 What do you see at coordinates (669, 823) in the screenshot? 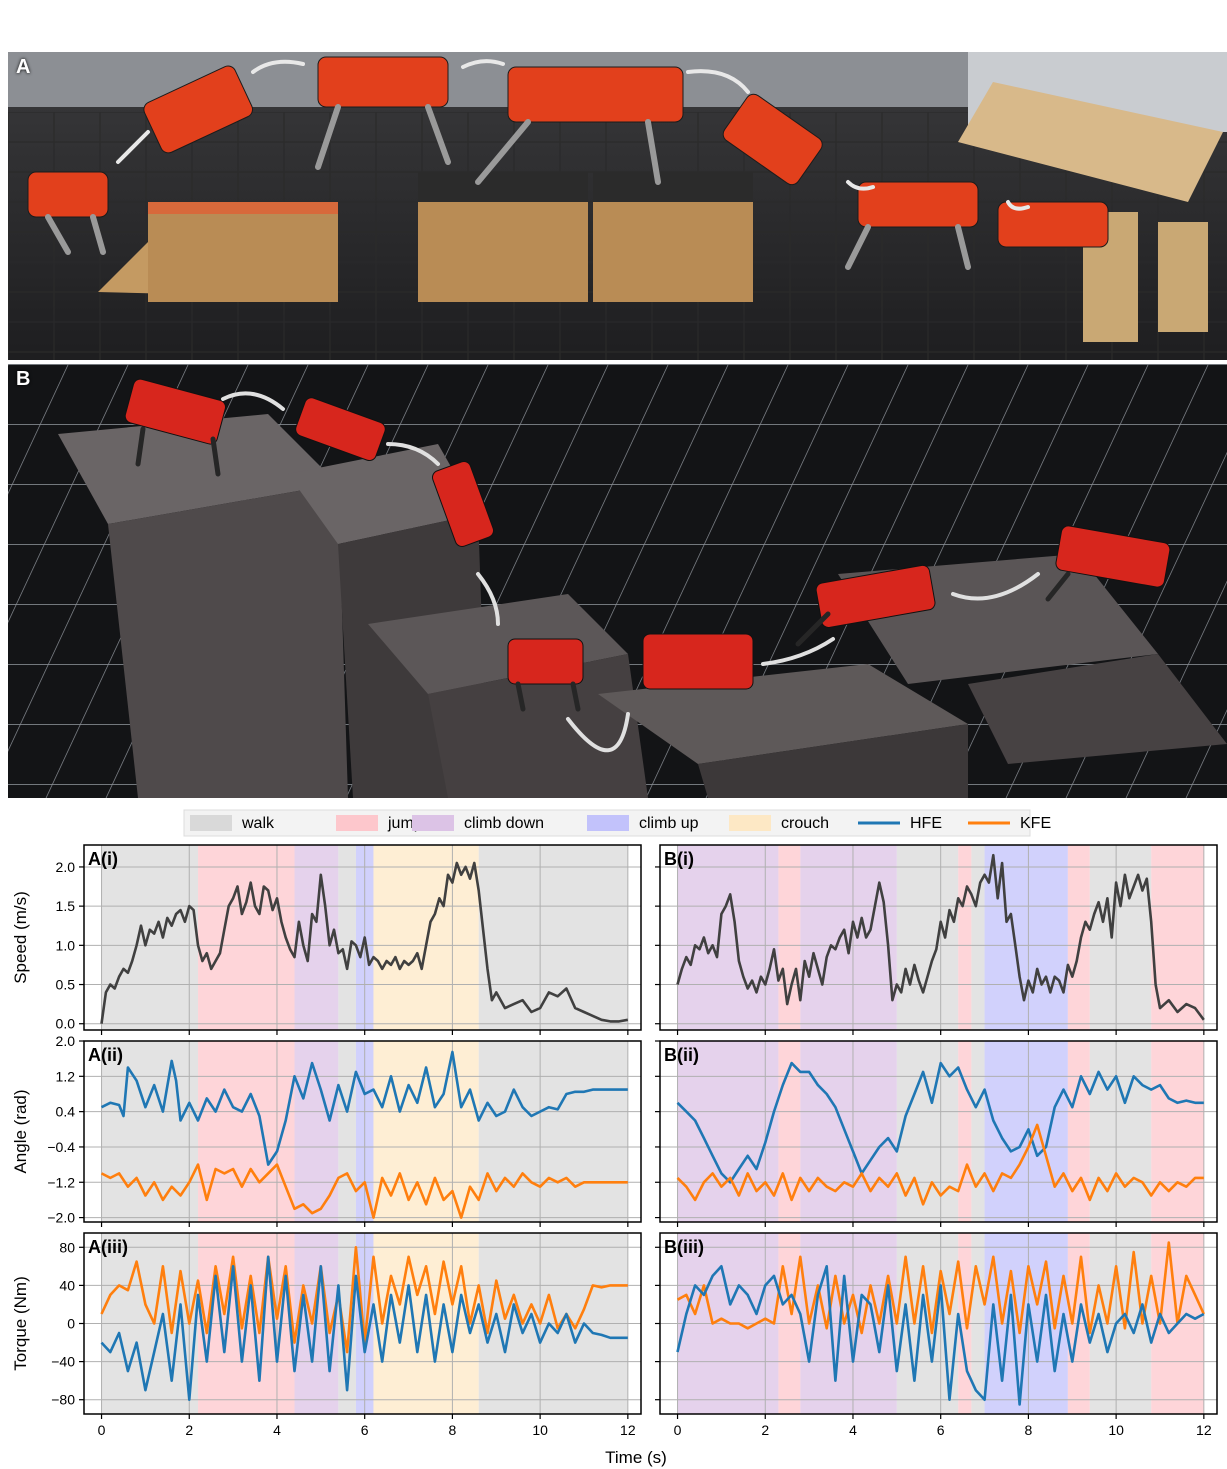
I see `legend-label-climb-up: climb up` at bounding box center [669, 823].